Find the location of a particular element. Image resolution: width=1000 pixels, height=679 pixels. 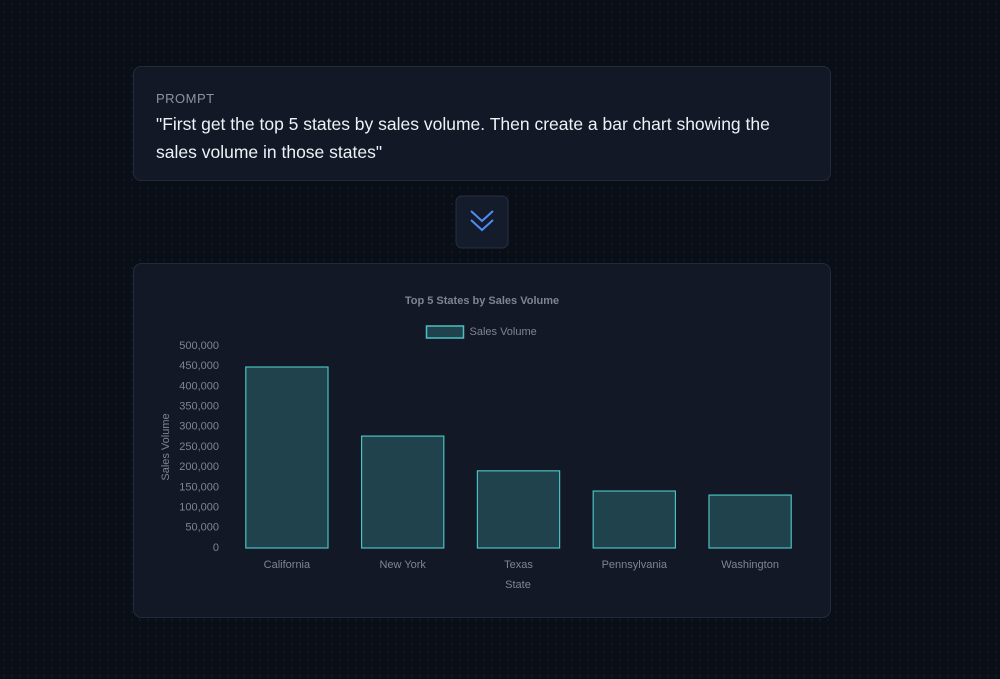

chart-title: Top 5 States by Sales Volume is located at coordinates (482, 301).